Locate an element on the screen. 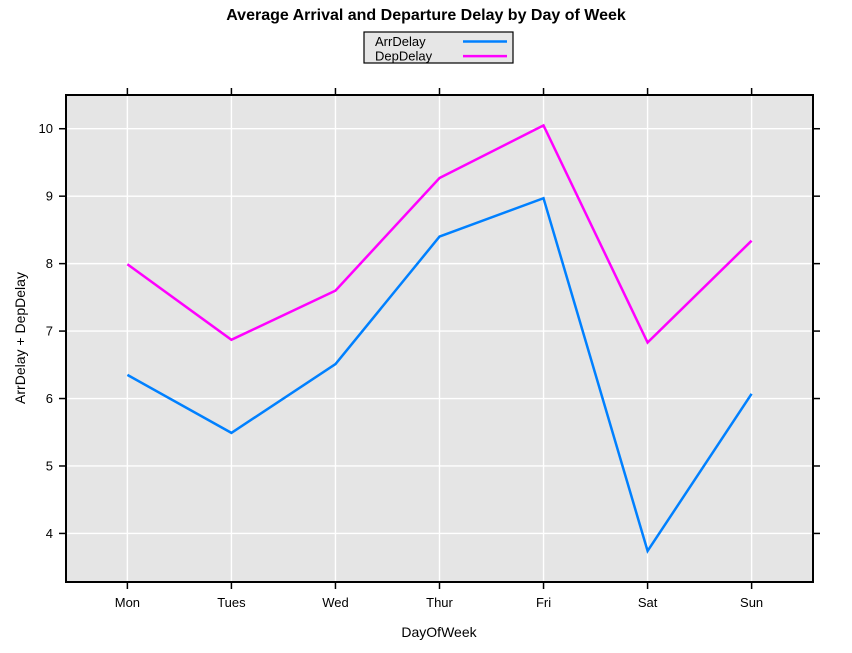  y-tick-label: 5 is located at coordinates (49, 465).